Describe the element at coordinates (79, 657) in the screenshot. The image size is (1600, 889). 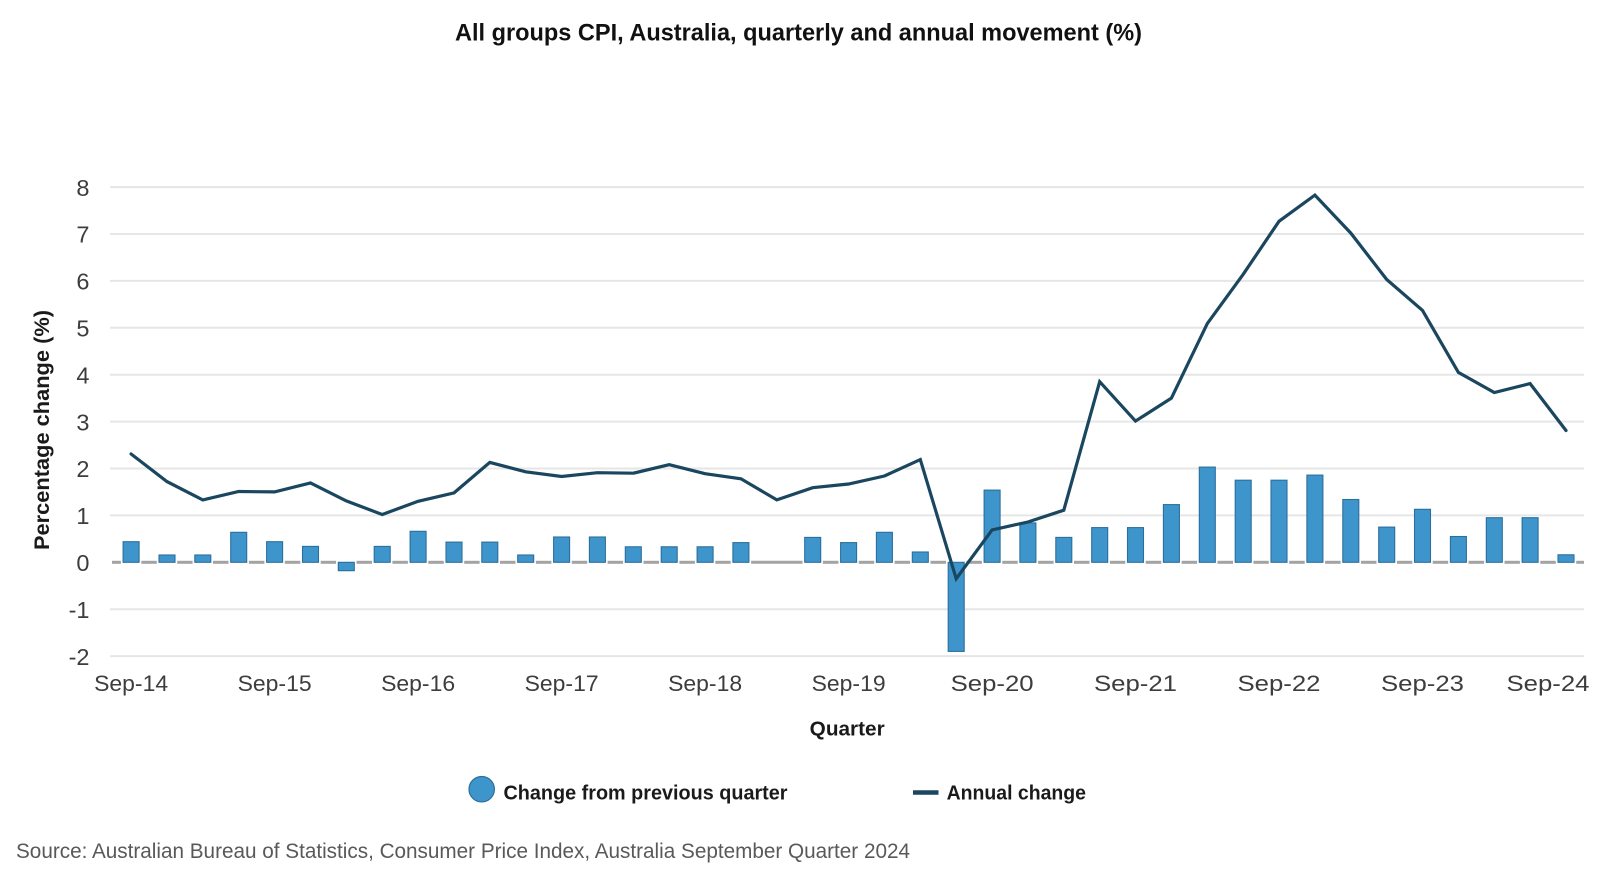
I see `svg-text: -2` at that location.